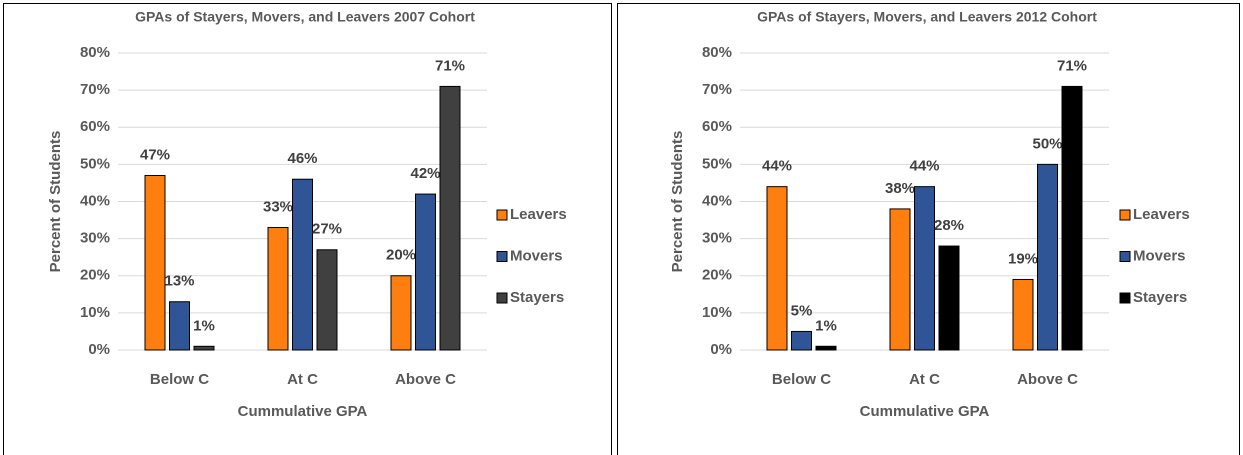 The height and width of the screenshot is (455, 1243). I want to click on data-label: 46%, so click(302, 158).